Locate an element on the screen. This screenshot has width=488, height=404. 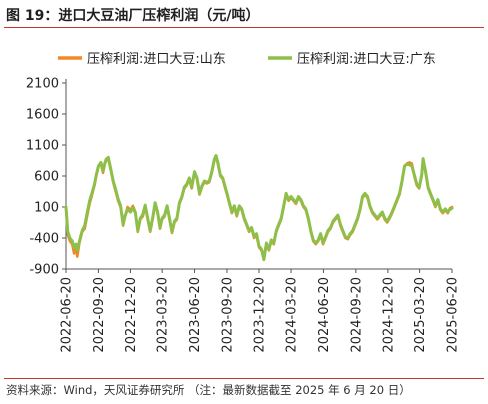
figure-title: 图 19：进口大豆油厂压榨利润（元/吨） is located at coordinates (133, 16).